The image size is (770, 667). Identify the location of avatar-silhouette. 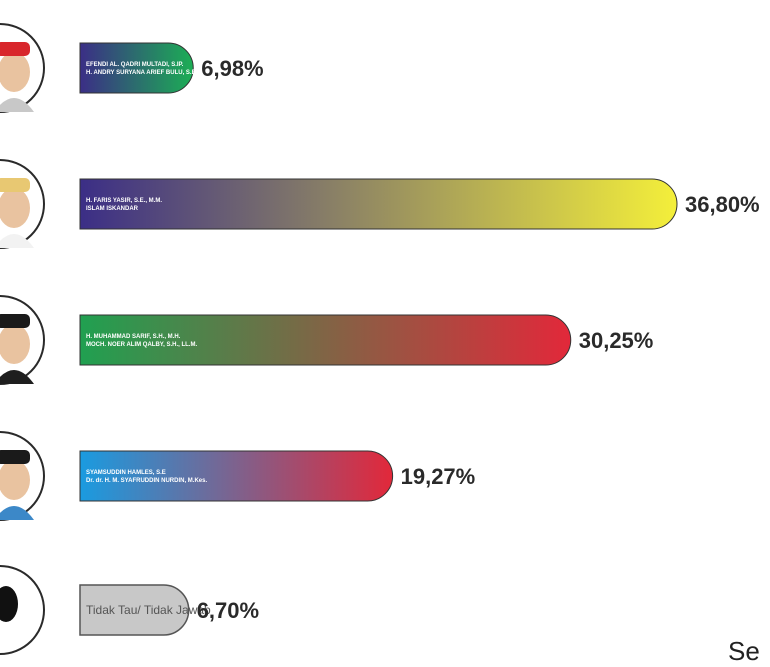
(9, 604).